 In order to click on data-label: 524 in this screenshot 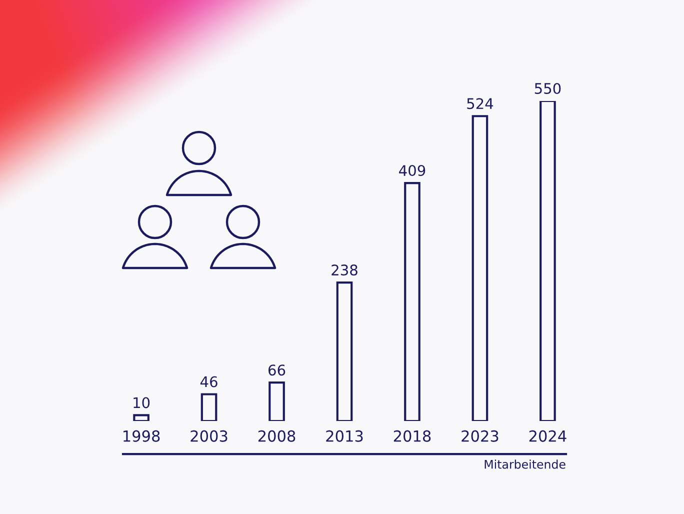, I will do `click(480, 104)`.